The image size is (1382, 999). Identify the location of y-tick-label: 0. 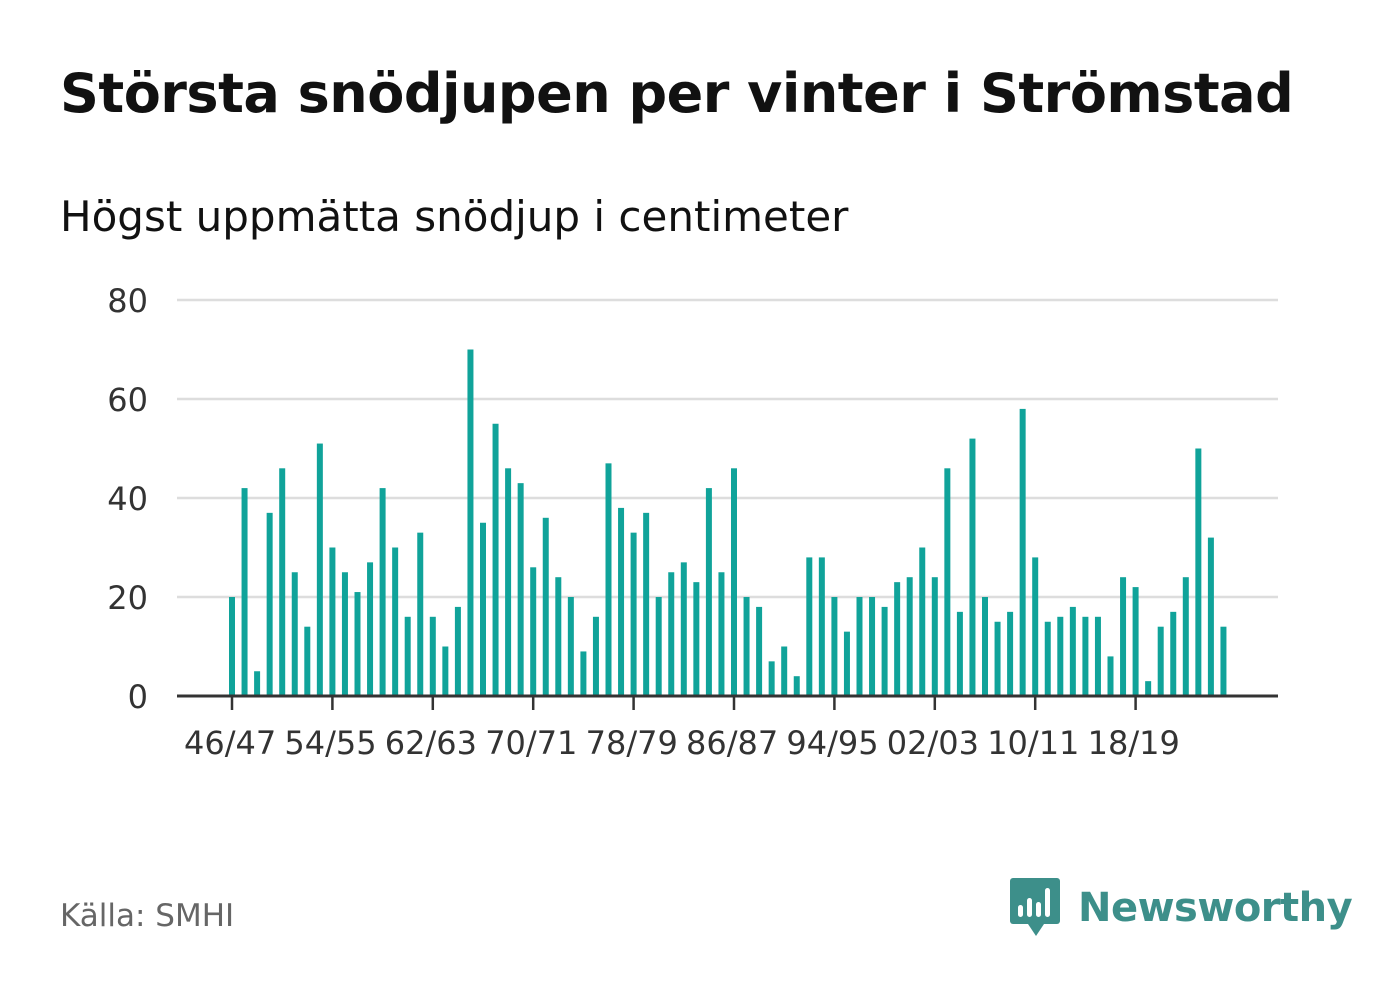
(138, 697).